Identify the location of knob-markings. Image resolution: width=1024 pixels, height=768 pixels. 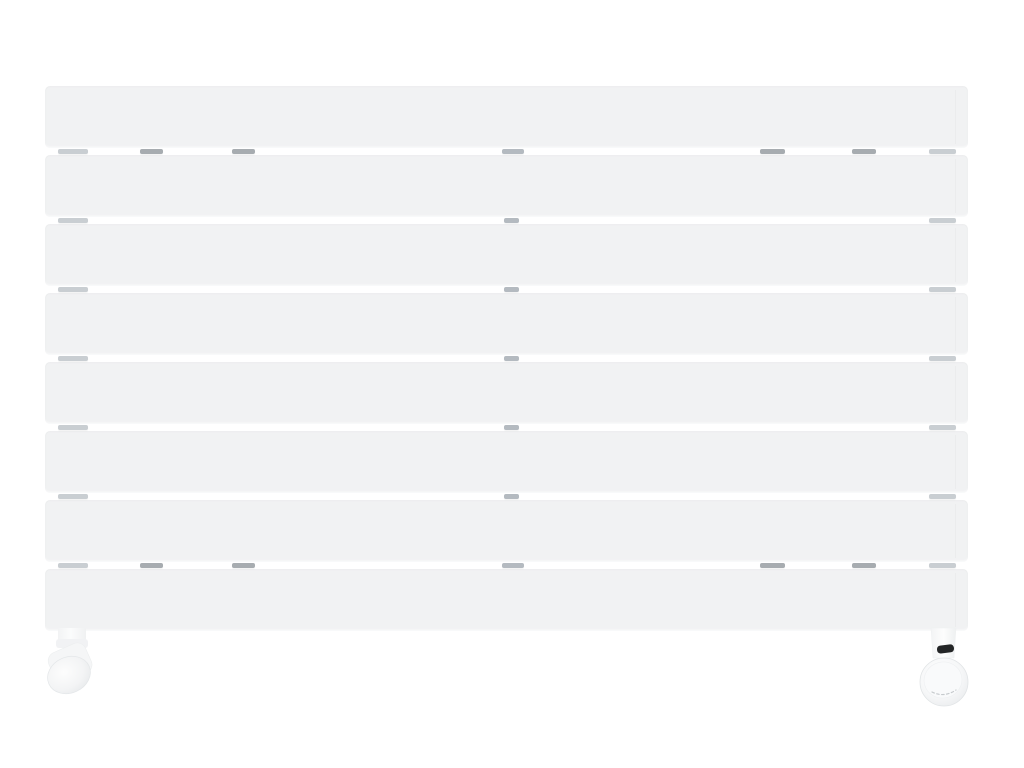
(944, 692).